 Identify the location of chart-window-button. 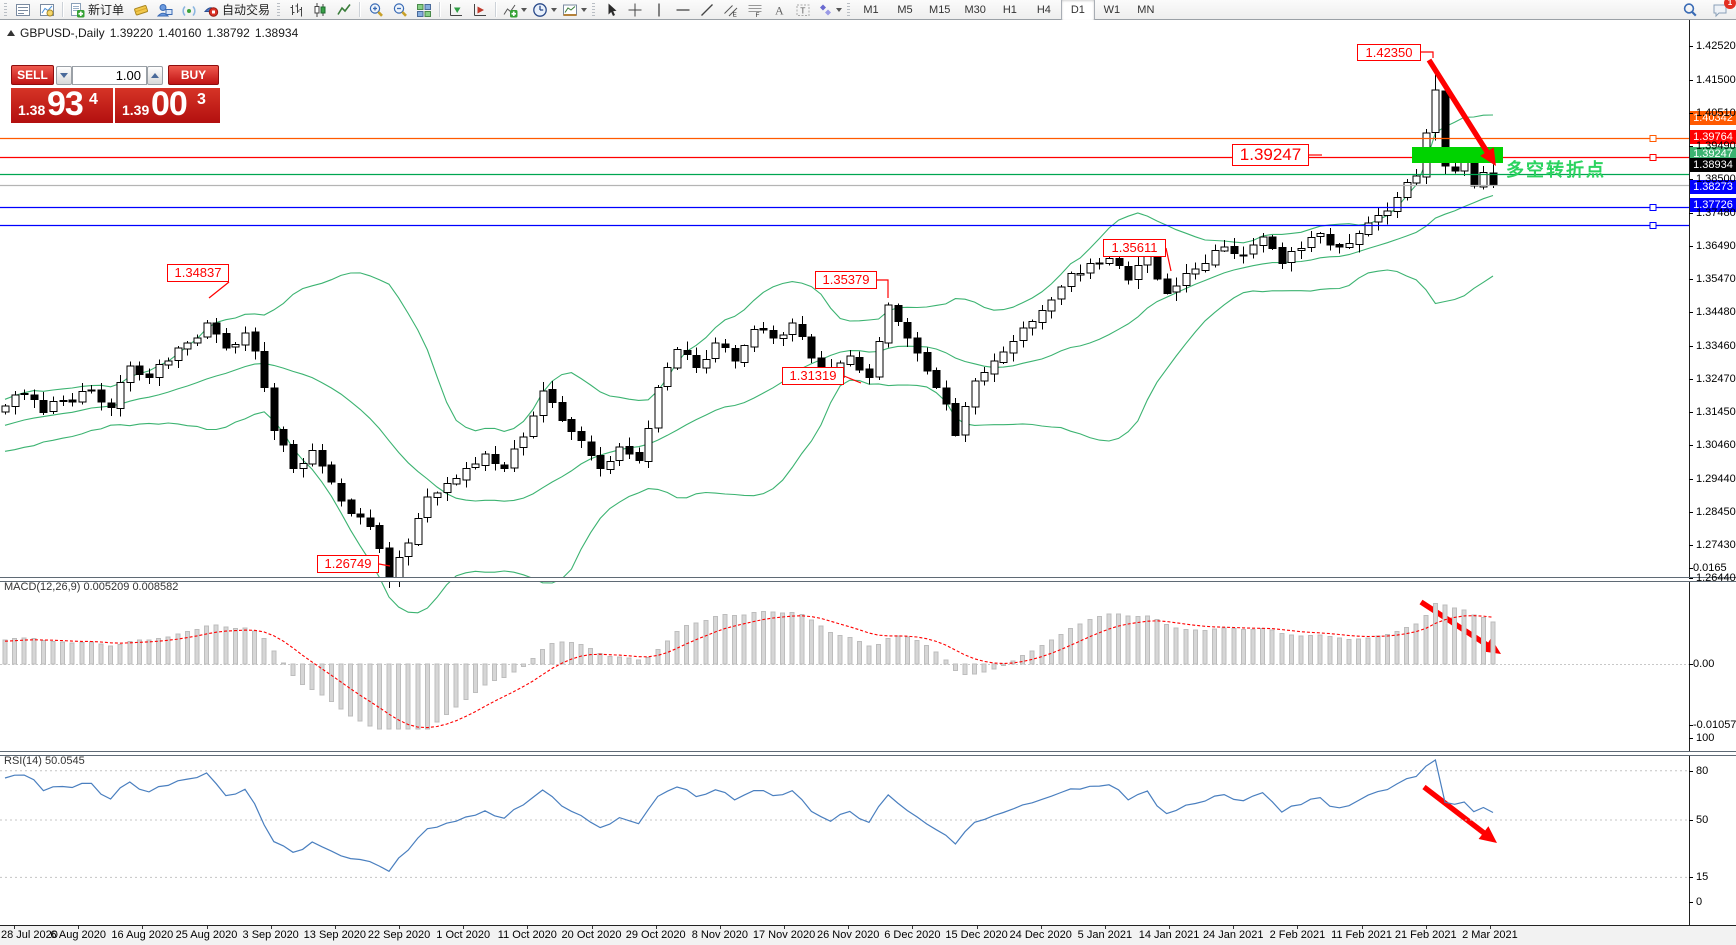
(47, 10).